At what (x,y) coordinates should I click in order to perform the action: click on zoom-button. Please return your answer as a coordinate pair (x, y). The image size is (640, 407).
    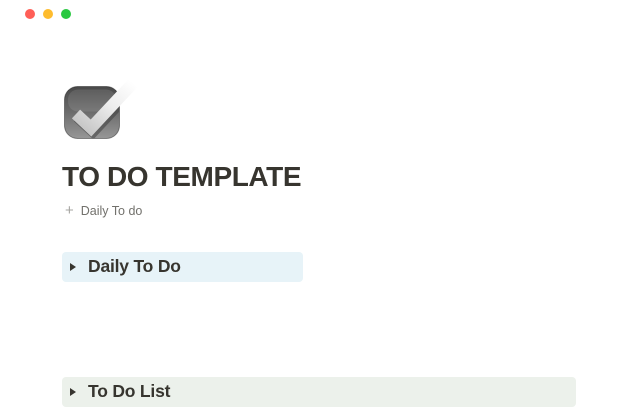
    Looking at the image, I should click on (66, 14).